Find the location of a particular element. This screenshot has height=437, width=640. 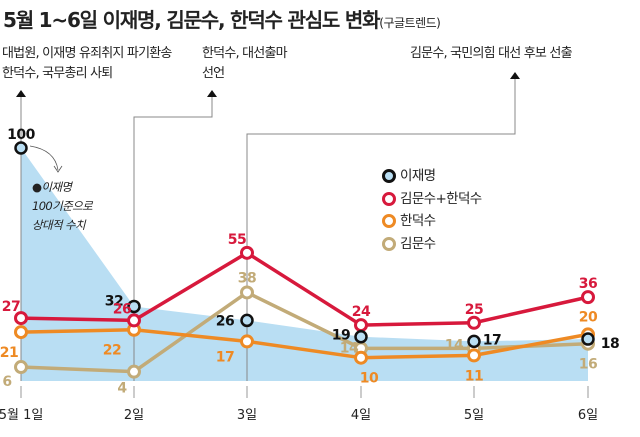

annotation-may1: 대법원, 이재명 유죄취지 파기환송 한덕수, 국무총리 사퇴 is located at coordinates (87, 63).